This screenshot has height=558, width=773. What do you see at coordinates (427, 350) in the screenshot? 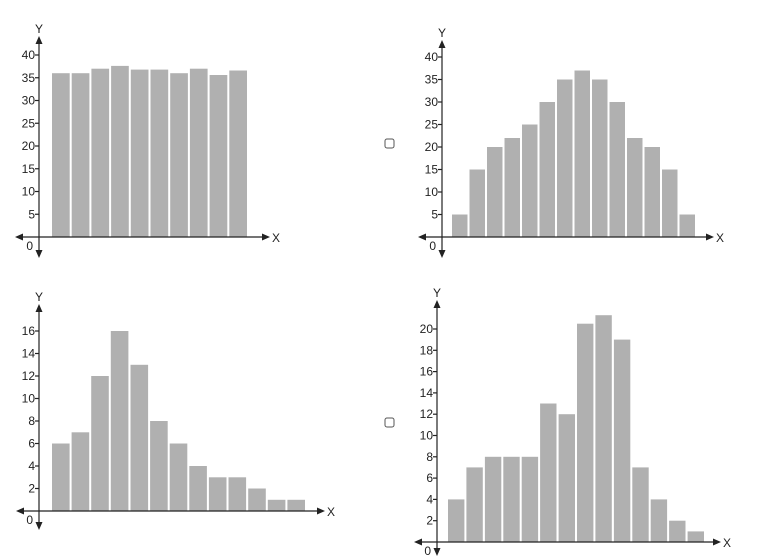
I see `y-tick-label: 18` at bounding box center [427, 350].